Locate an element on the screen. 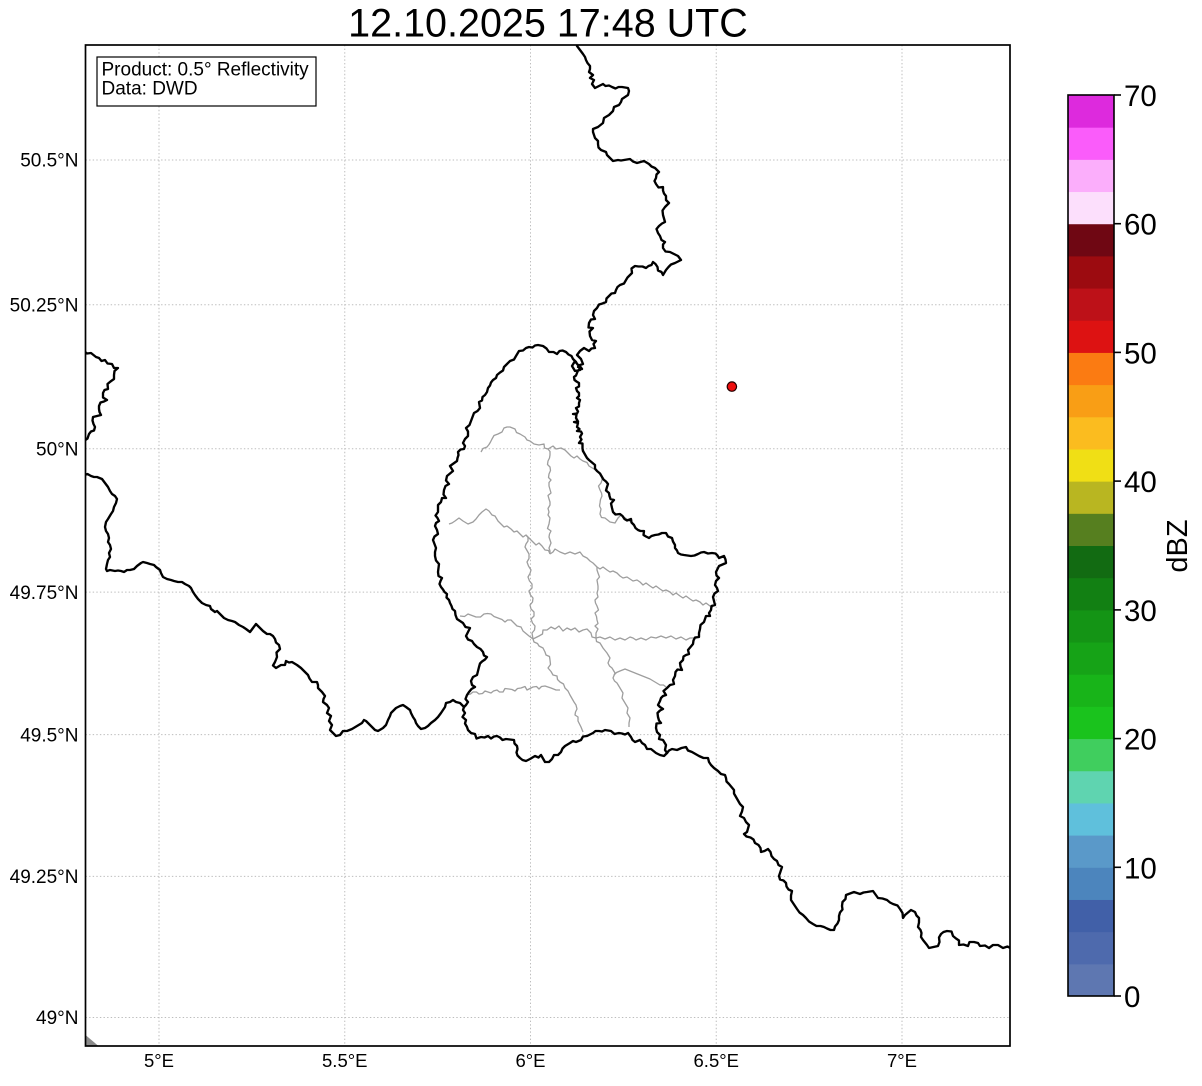  svg-text: dBZ is located at coordinates (1178, 545).